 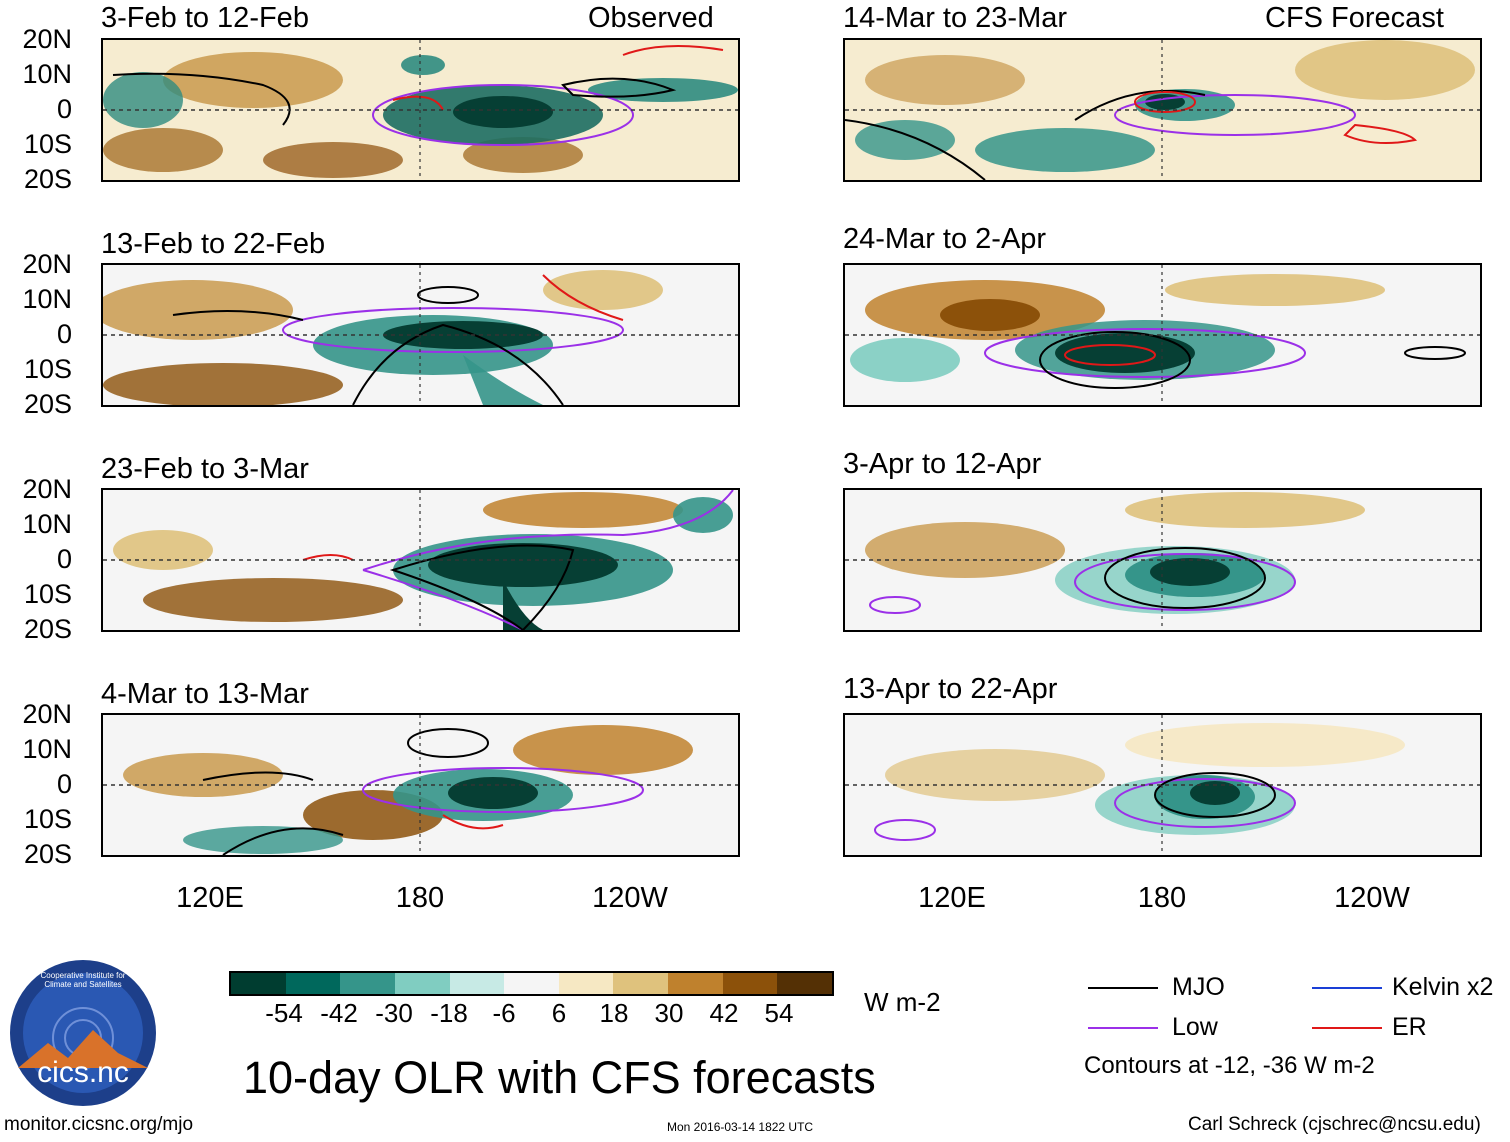 I want to click on legend-label-low: Low, so click(x=1195, y=1027).